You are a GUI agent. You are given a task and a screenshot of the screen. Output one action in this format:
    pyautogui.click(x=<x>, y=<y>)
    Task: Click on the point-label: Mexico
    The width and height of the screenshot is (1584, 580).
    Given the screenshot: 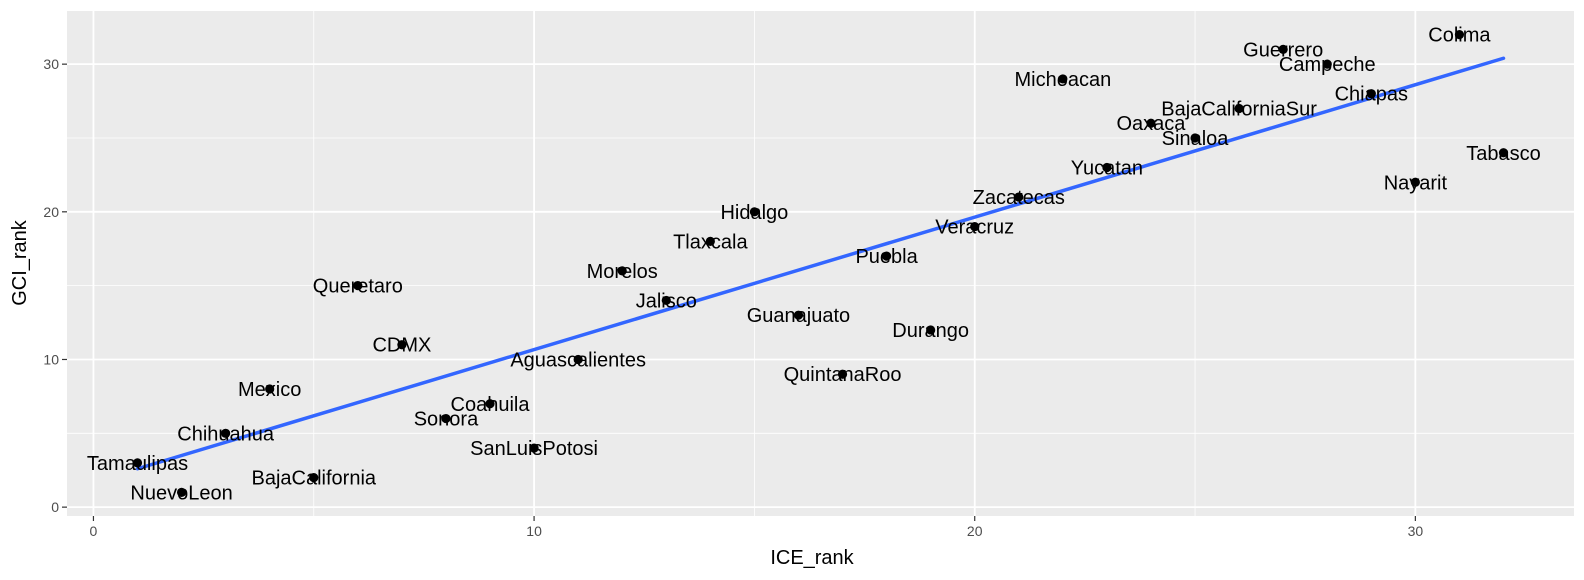 What is the action you would take?
    pyautogui.click(x=269, y=390)
    